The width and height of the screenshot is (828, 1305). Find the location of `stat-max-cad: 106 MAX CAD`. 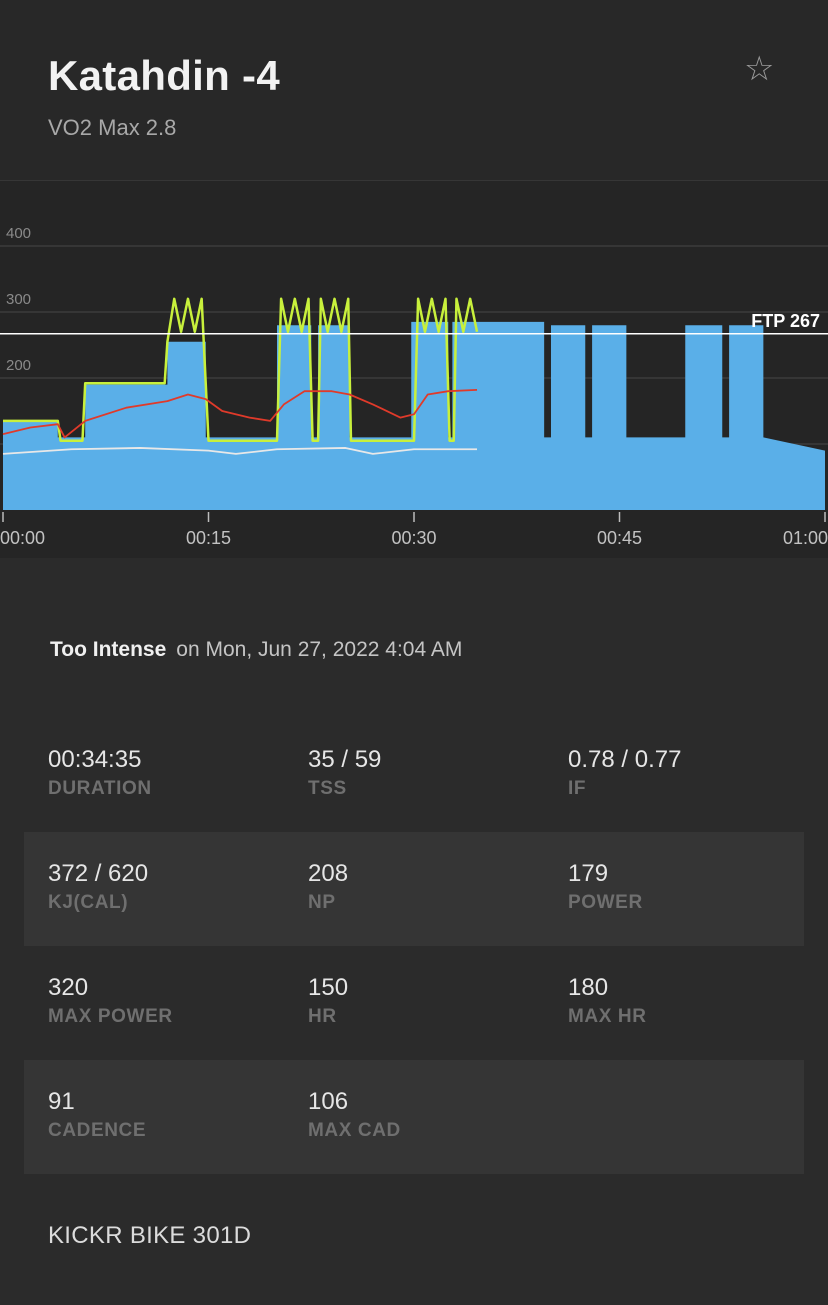

stat-max-cad: 106 MAX CAD is located at coordinates (354, 1115).